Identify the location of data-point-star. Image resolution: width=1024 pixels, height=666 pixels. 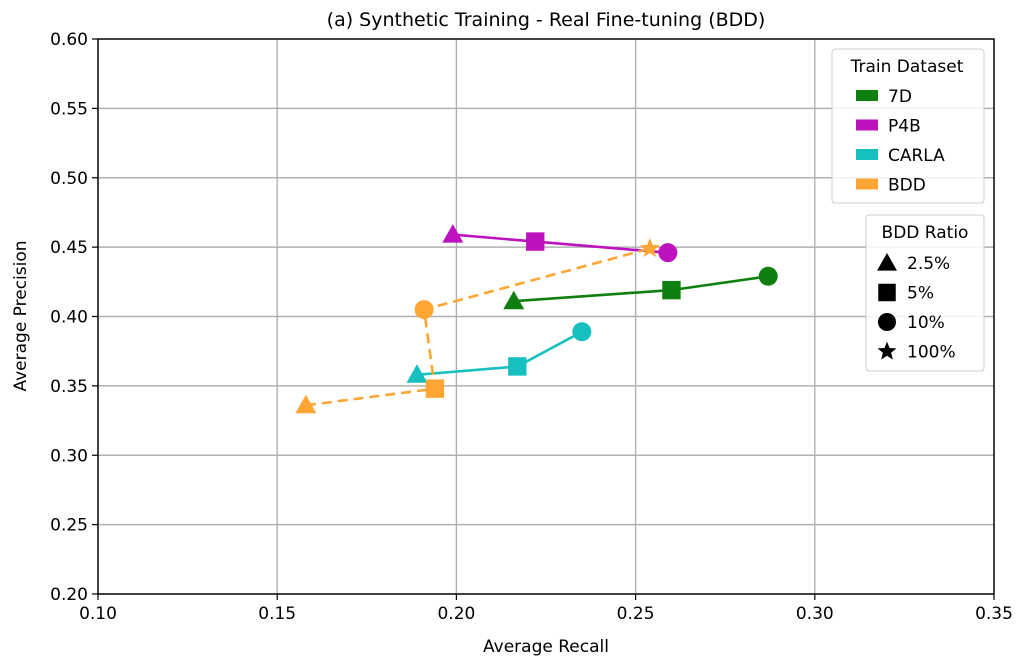
(649, 247).